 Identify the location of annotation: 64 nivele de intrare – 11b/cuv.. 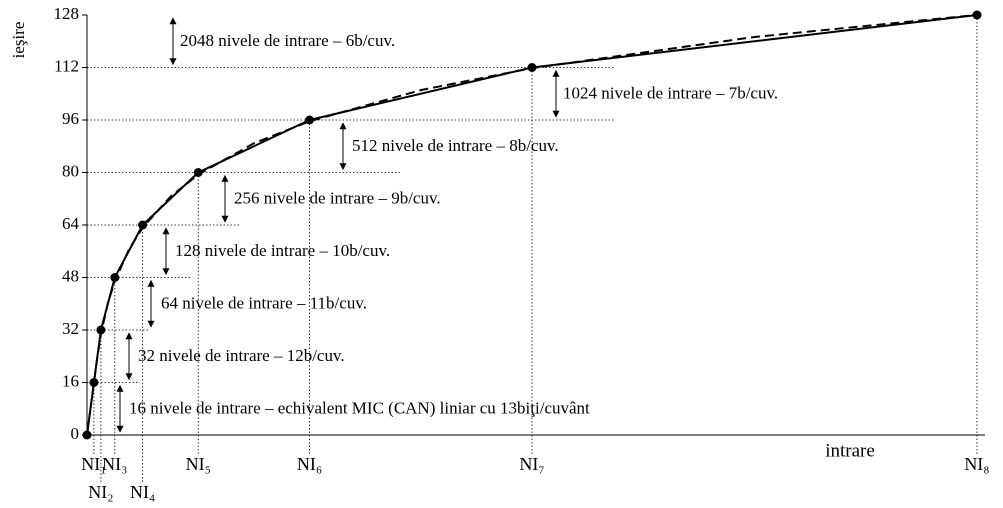
(264, 303).